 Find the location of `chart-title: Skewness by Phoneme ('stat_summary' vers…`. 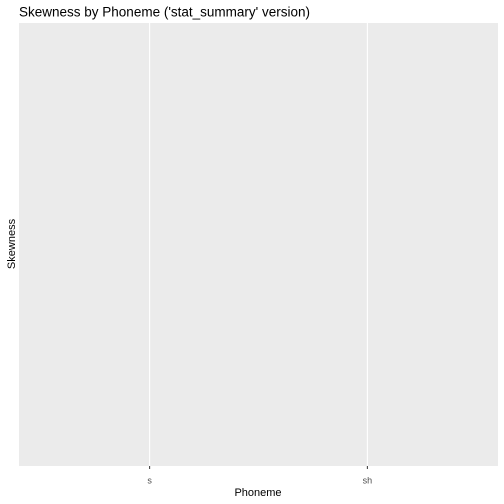

chart-title: Skewness by Phoneme ('stat_summary' vers… is located at coordinates (164, 12).